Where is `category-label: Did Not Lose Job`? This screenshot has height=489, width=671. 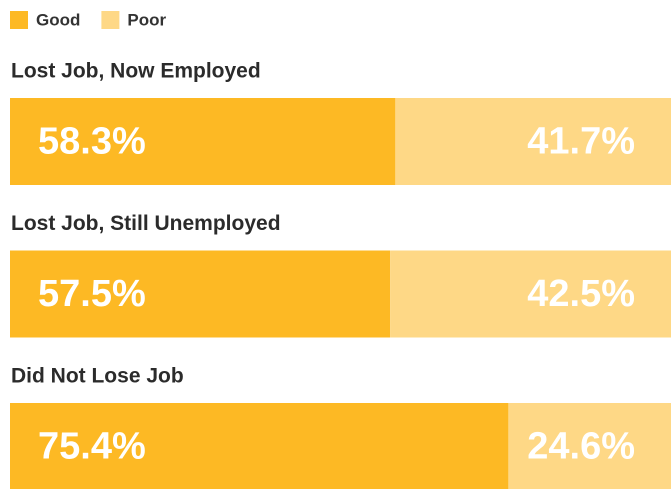
category-label: Did Not Lose Job is located at coordinates (97, 376).